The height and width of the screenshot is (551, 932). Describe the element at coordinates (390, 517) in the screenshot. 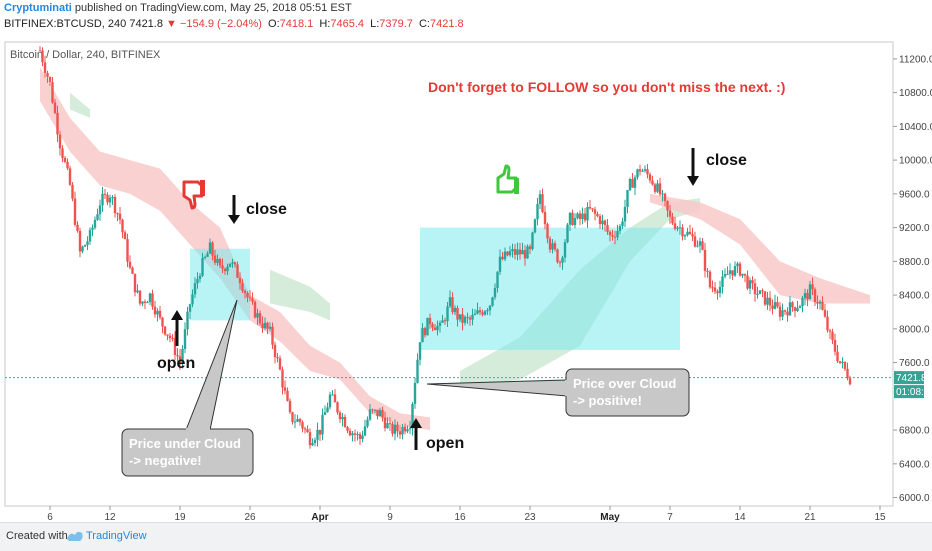

I see `x-tick-label: 9` at that location.